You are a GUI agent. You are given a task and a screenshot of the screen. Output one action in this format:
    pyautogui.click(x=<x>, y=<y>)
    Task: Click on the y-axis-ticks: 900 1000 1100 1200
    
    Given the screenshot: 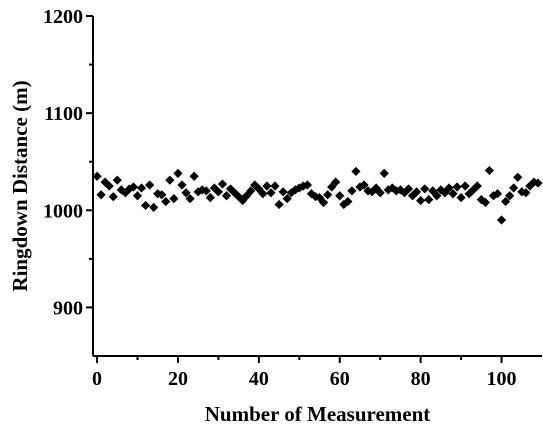 What is the action you would take?
    pyautogui.click(x=68, y=162)
    